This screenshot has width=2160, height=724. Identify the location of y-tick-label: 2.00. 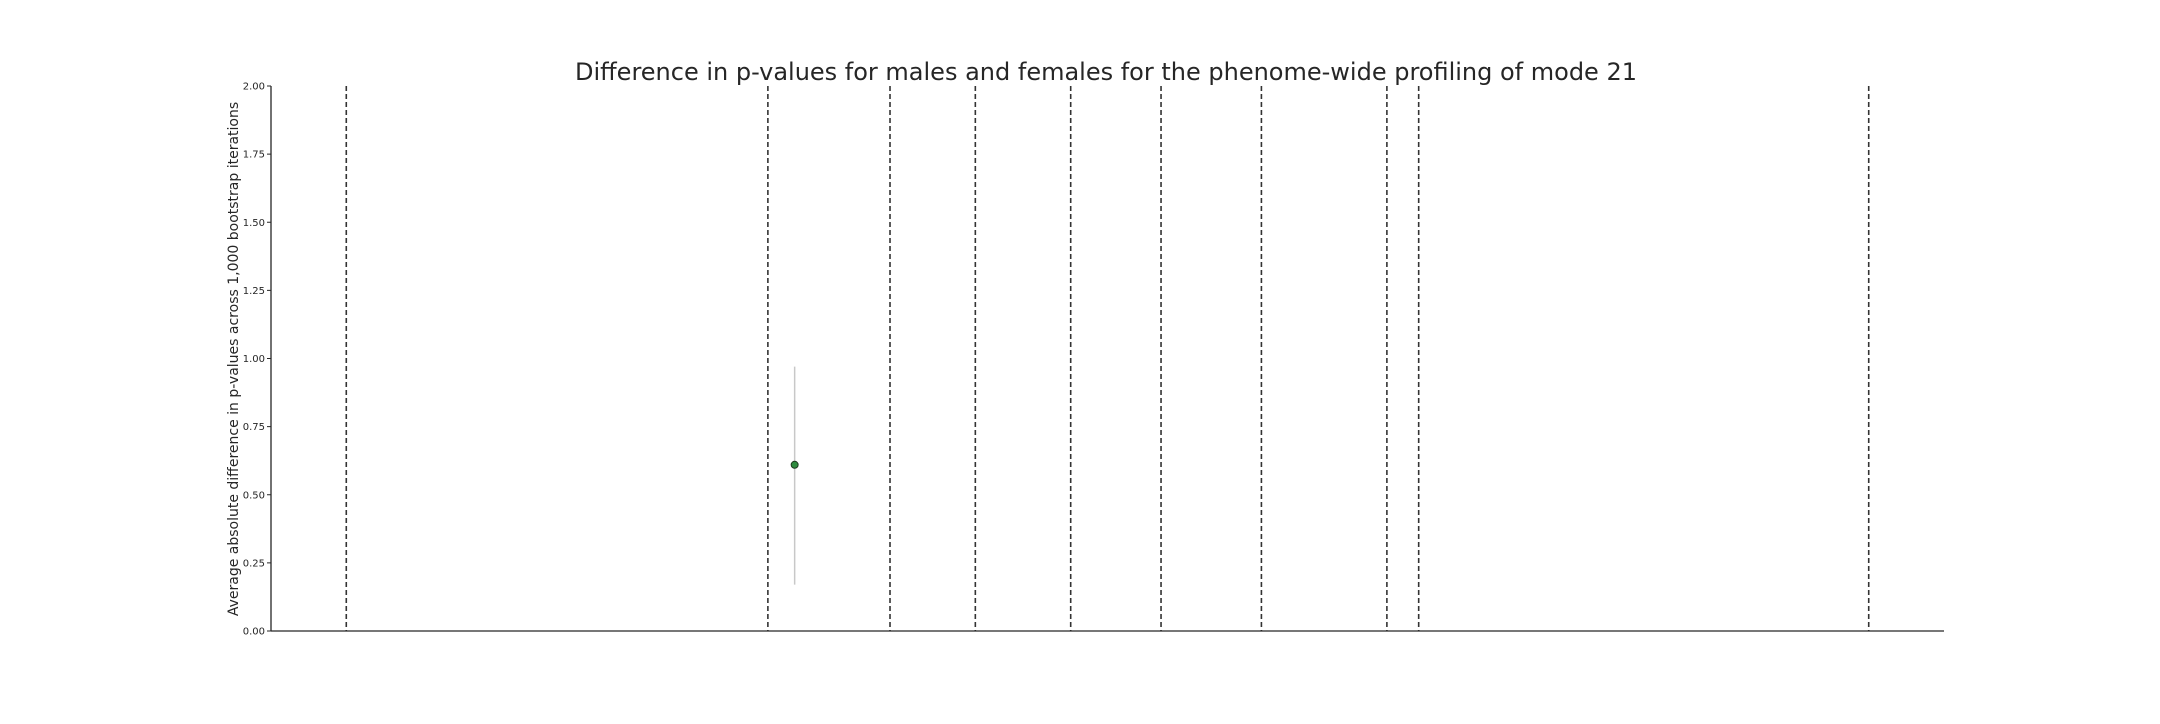
(254, 87).